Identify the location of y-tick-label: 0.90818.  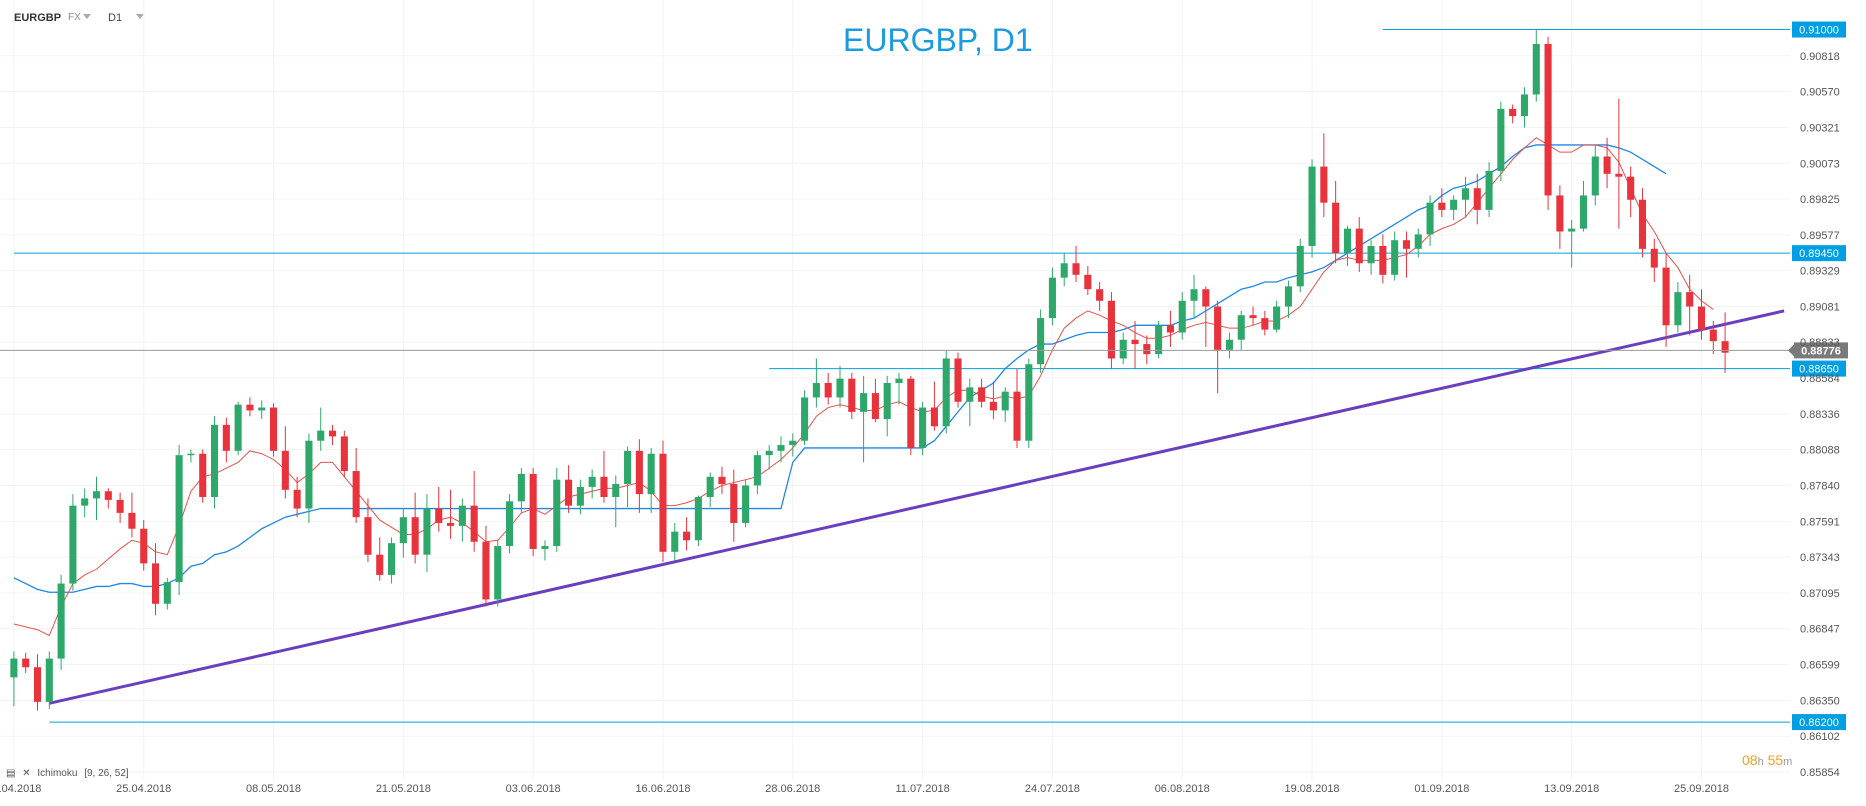
(1820, 57).